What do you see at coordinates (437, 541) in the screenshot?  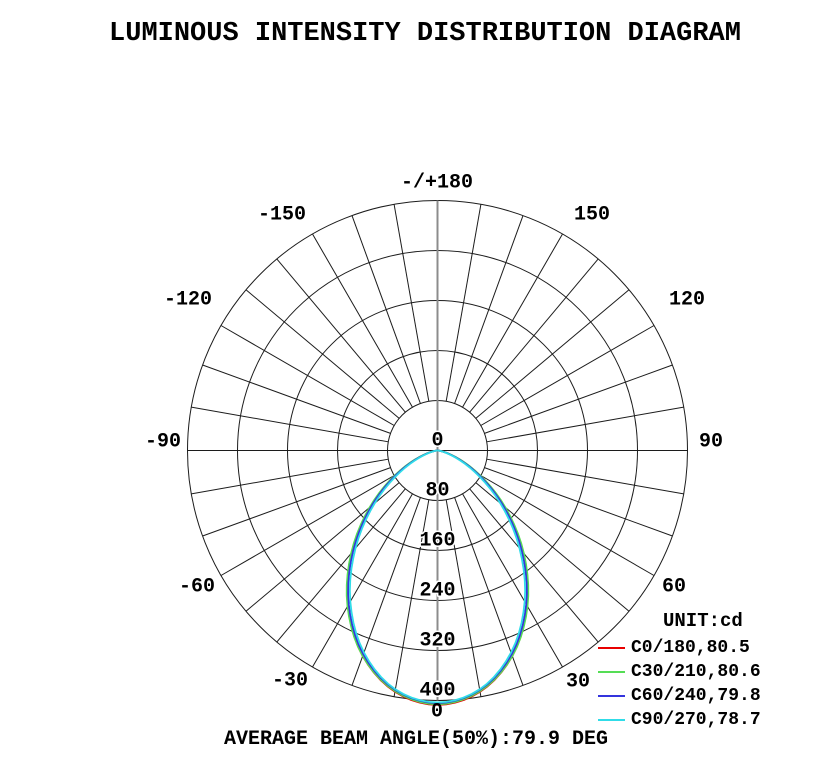 I see `radial-tick-label-160: 160` at bounding box center [437, 541].